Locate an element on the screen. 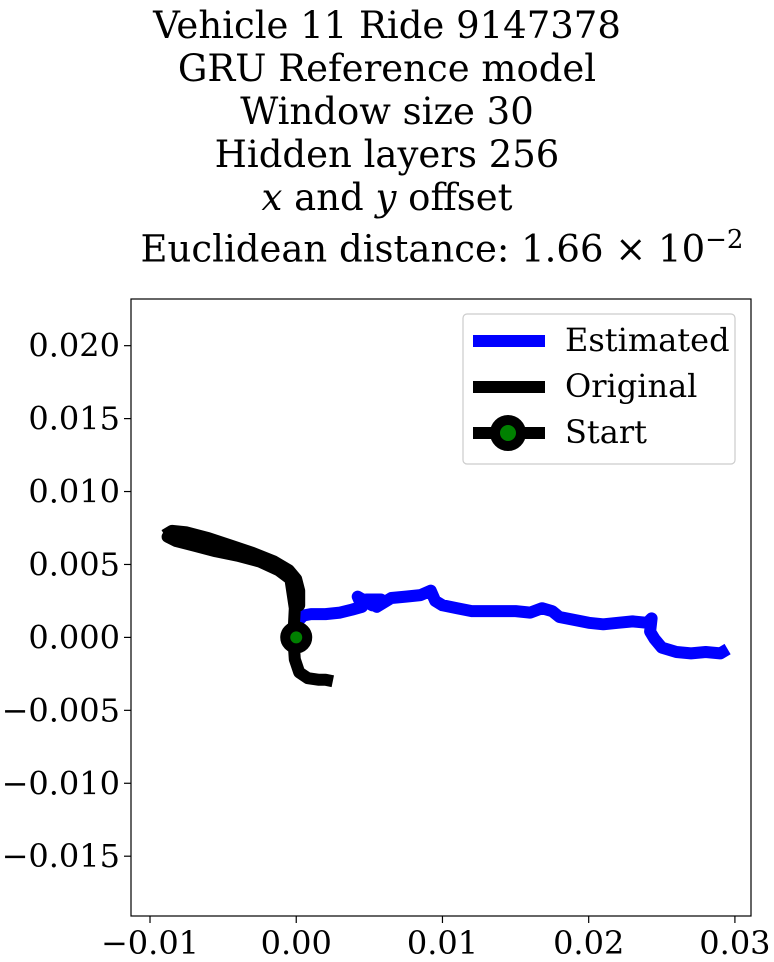 The image size is (774, 962). series-estimated-line is located at coordinates (511, 622).